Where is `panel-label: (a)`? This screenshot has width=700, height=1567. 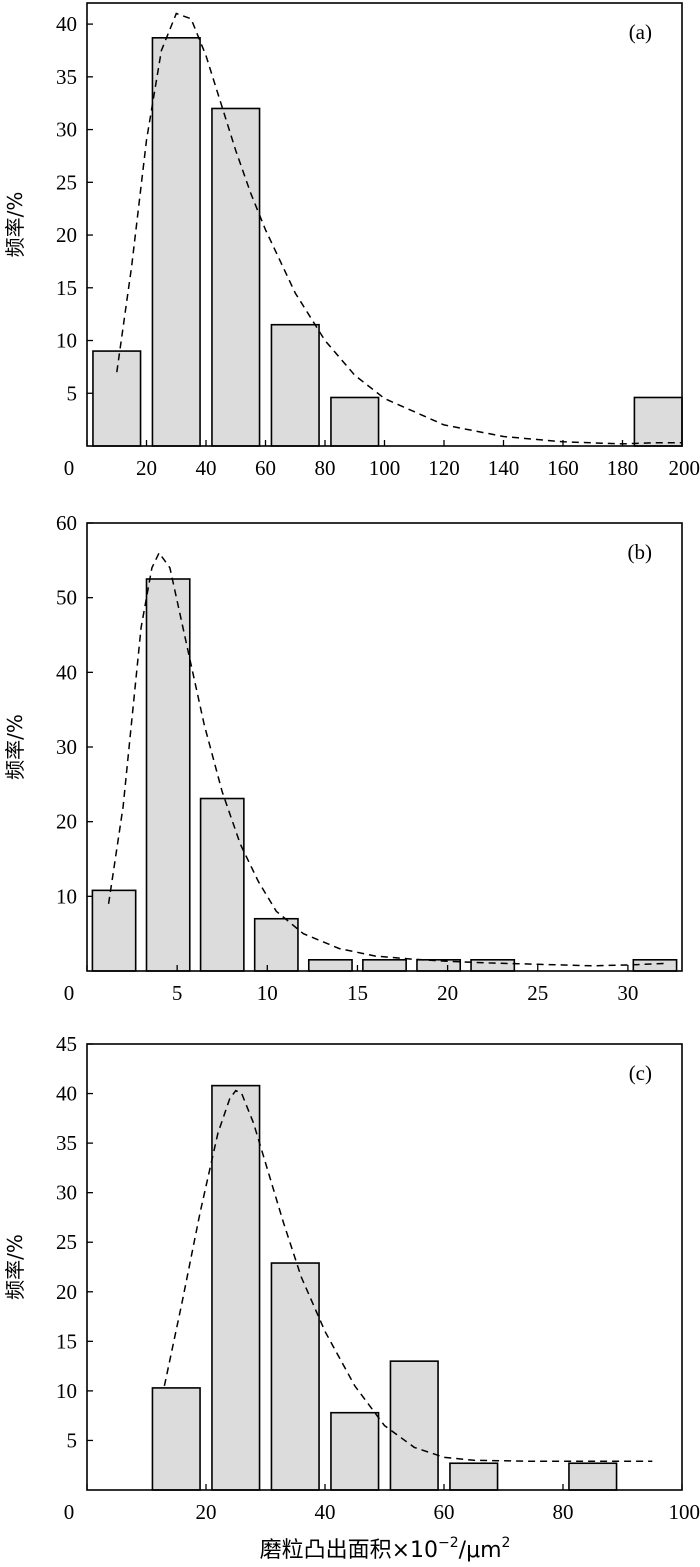
panel-label: (a) is located at coordinates (640, 32).